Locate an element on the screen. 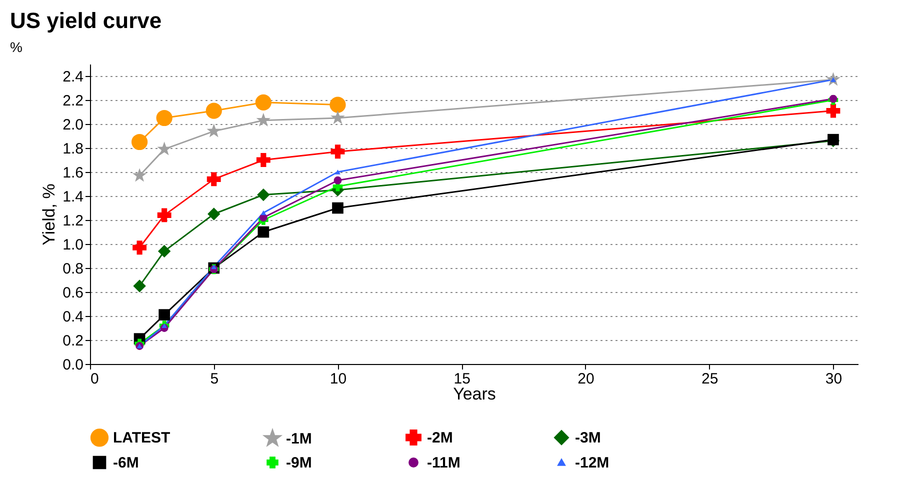 Image resolution: width=901 pixels, height=500 pixels. legend-label: LATEST is located at coordinates (141, 438).